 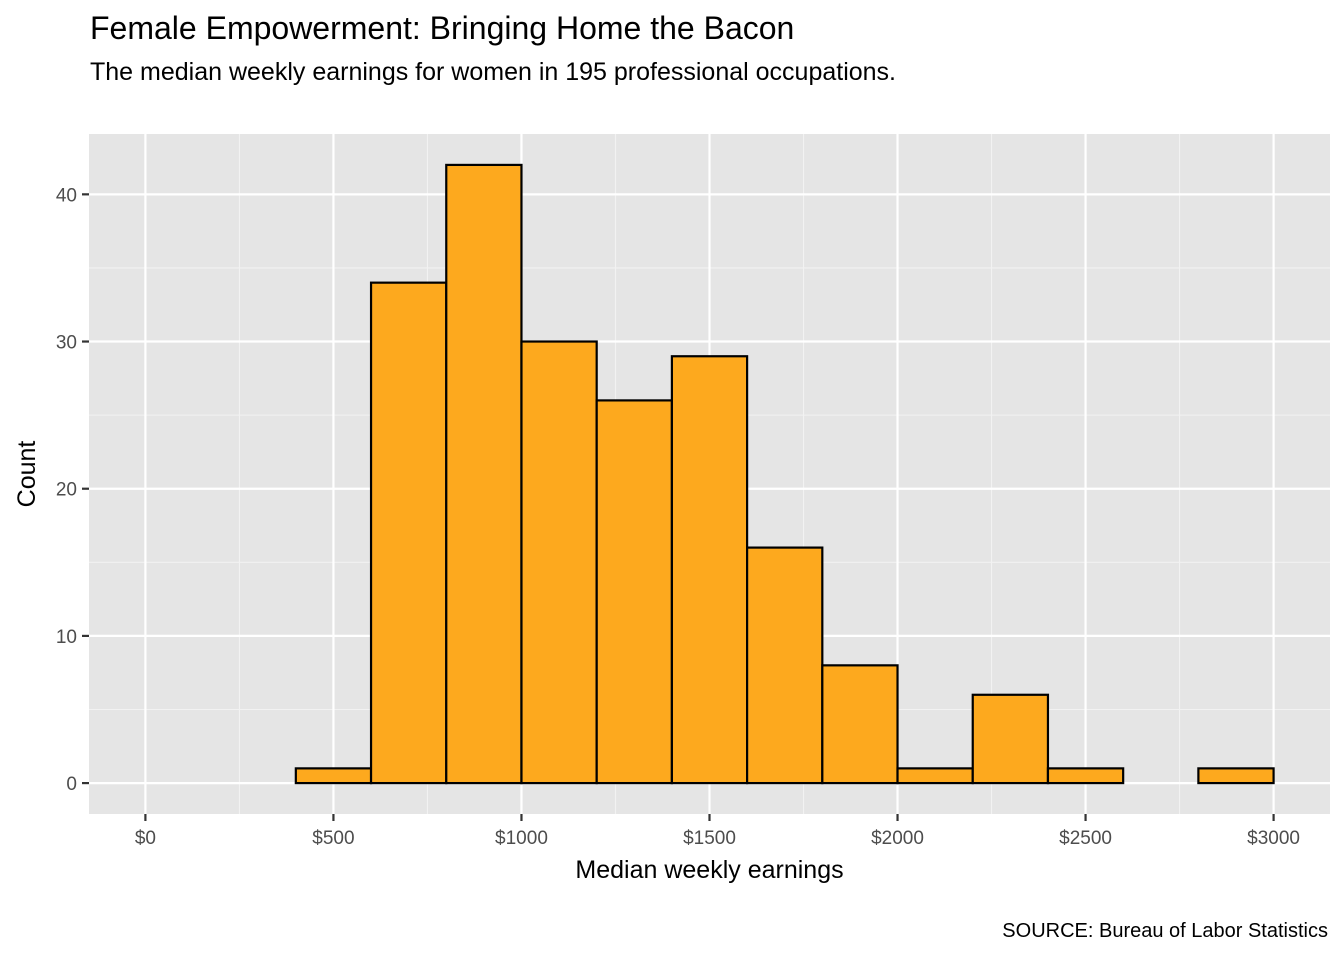 I want to click on x-tick-label: $3000, so click(x=1273, y=838).